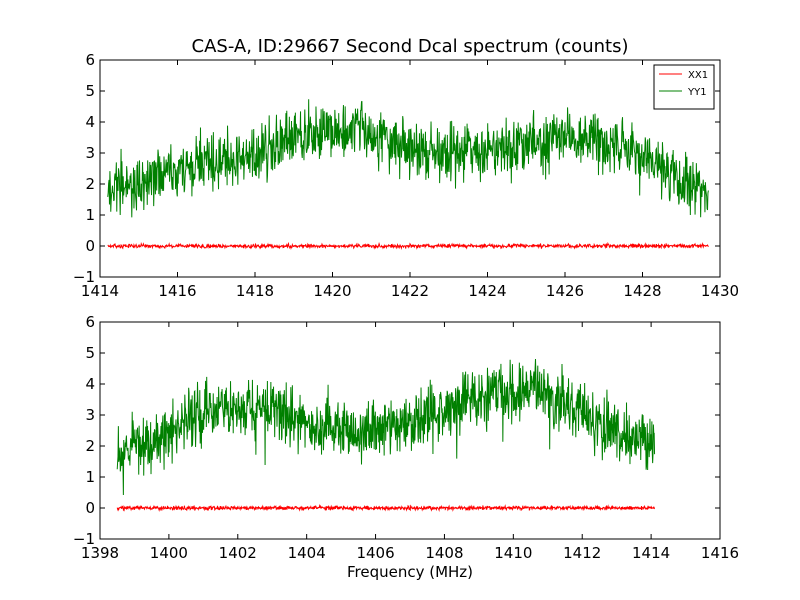  What do you see at coordinates (408, 158) in the screenshot?
I see `series-line-yy1` at bounding box center [408, 158].